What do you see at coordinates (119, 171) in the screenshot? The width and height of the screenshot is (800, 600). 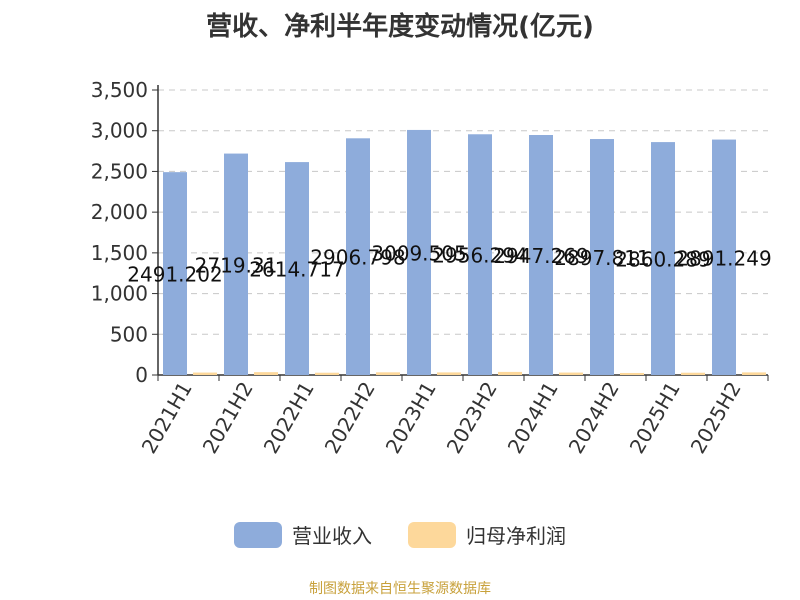 I see `y-tick-label: 2,500` at bounding box center [119, 171].